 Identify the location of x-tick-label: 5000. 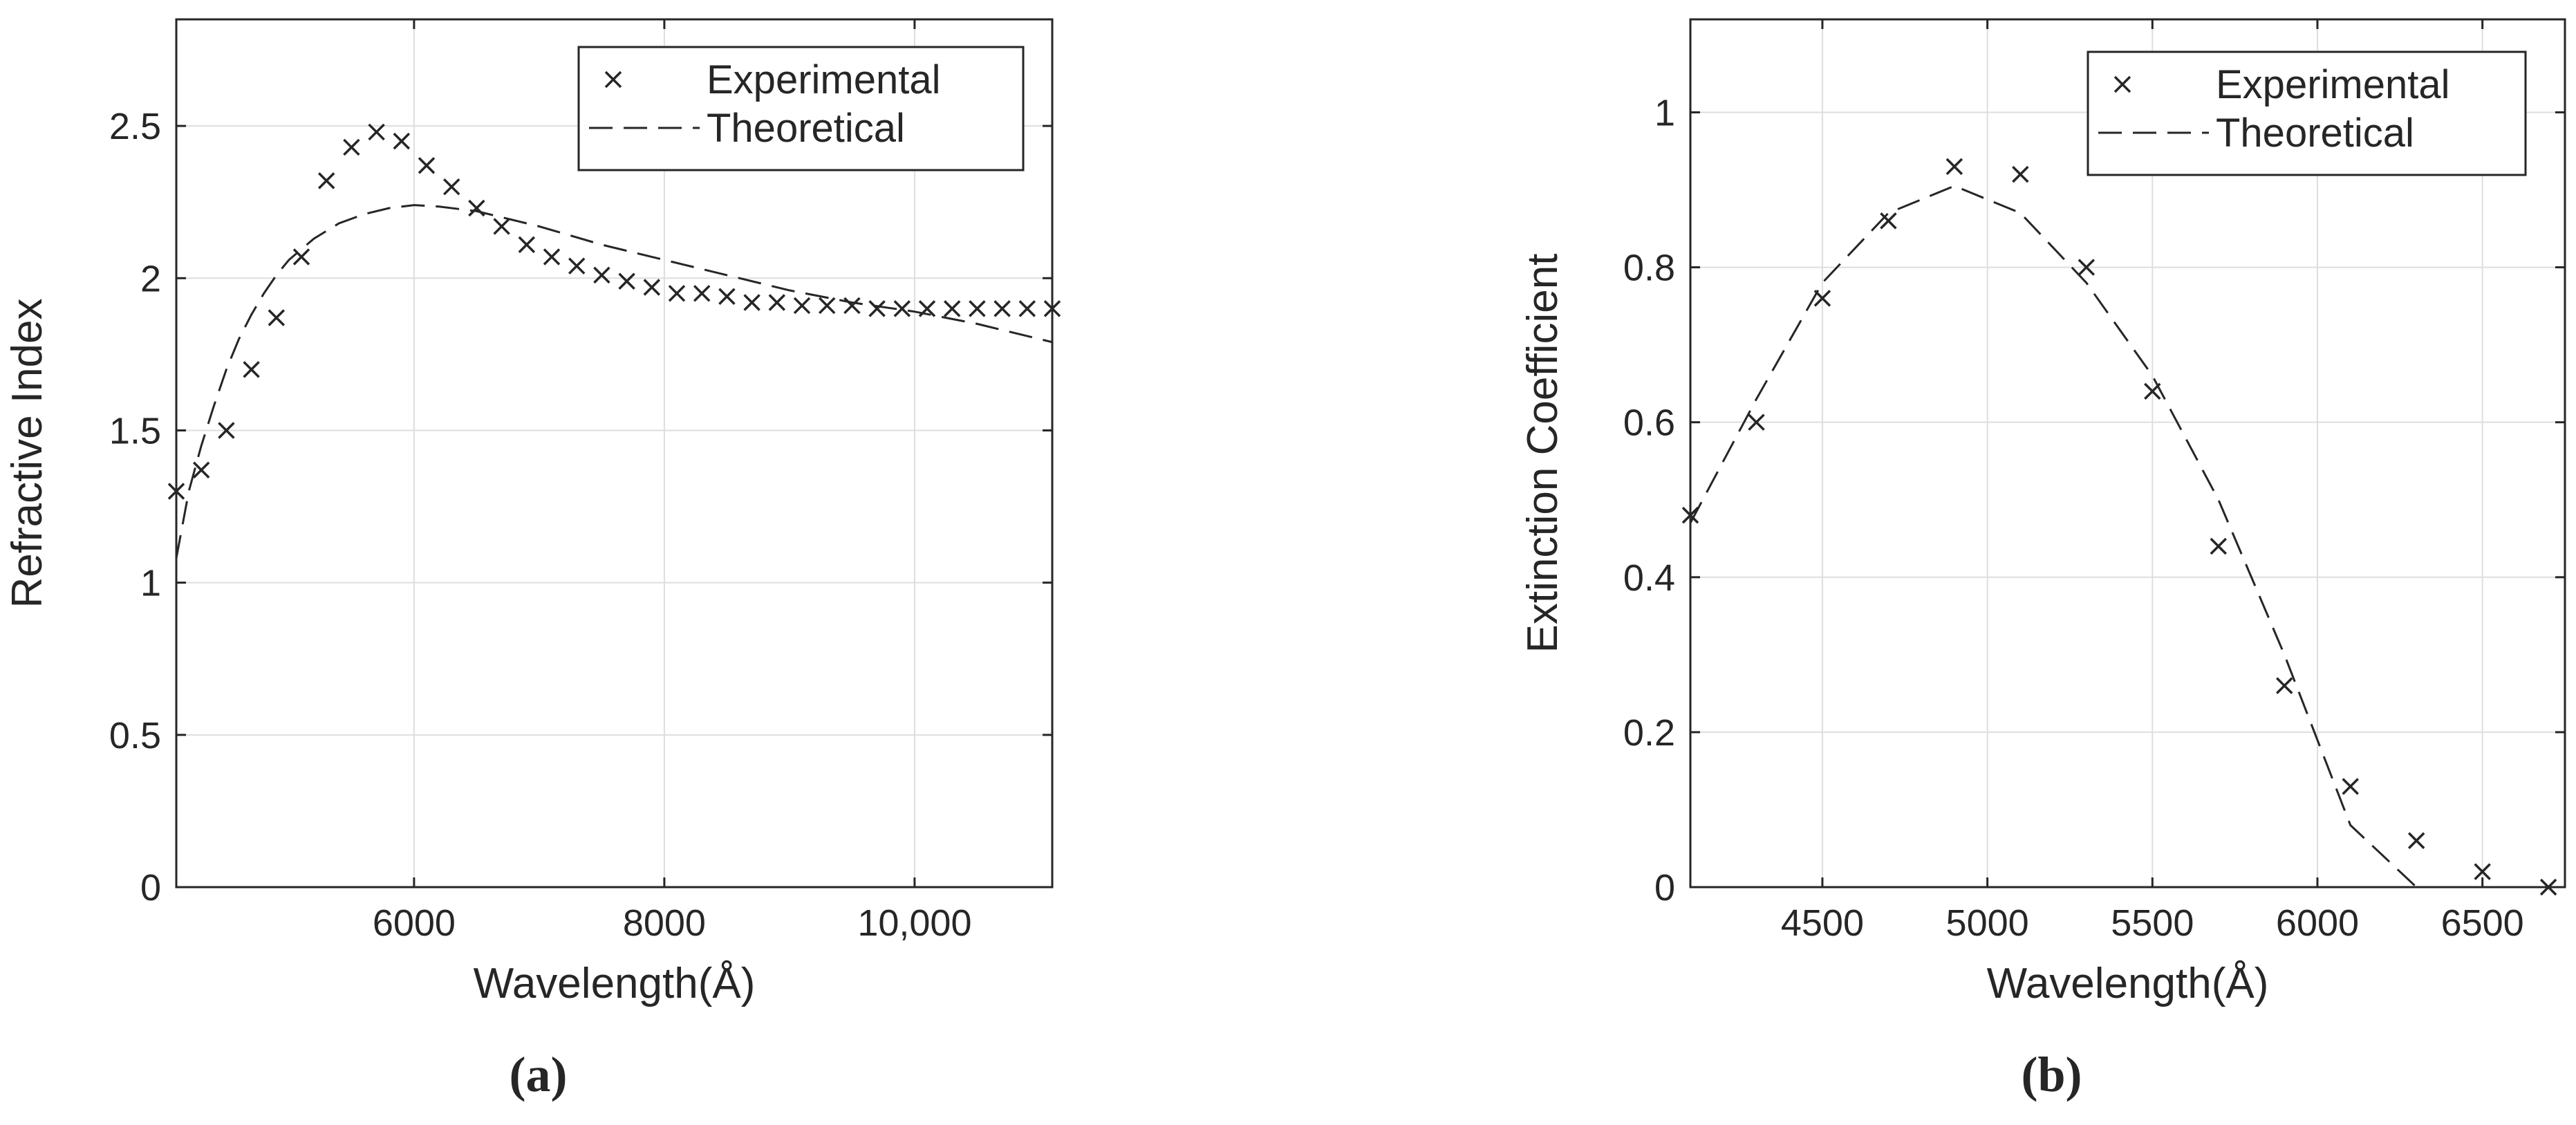
(1987, 923).